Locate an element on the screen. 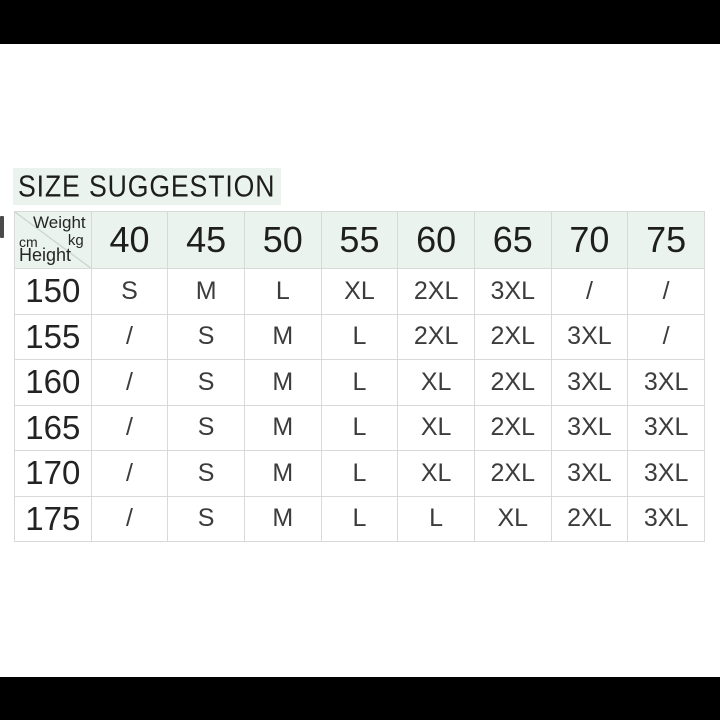 This screenshot has height=720, width=720. row-header-height: 155 is located at coordinates (53, 336).